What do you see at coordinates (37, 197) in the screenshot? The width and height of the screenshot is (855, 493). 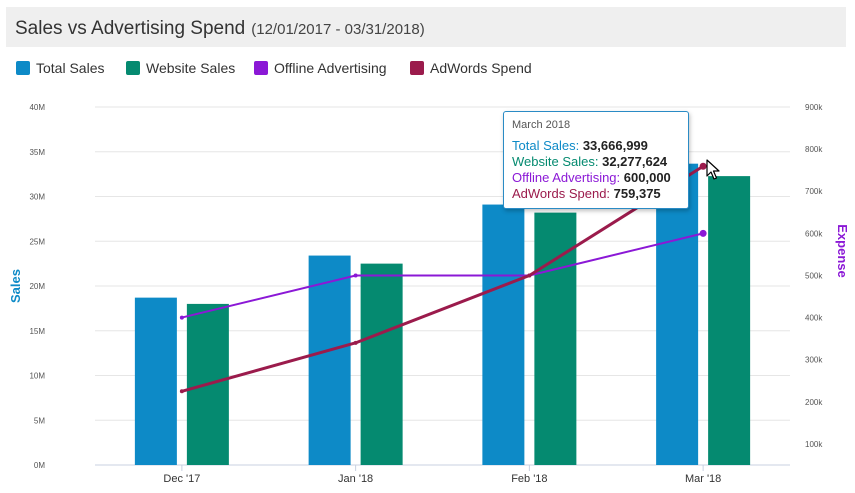 I see `y-tick-label: 30M` at bounding box center [37, 197].